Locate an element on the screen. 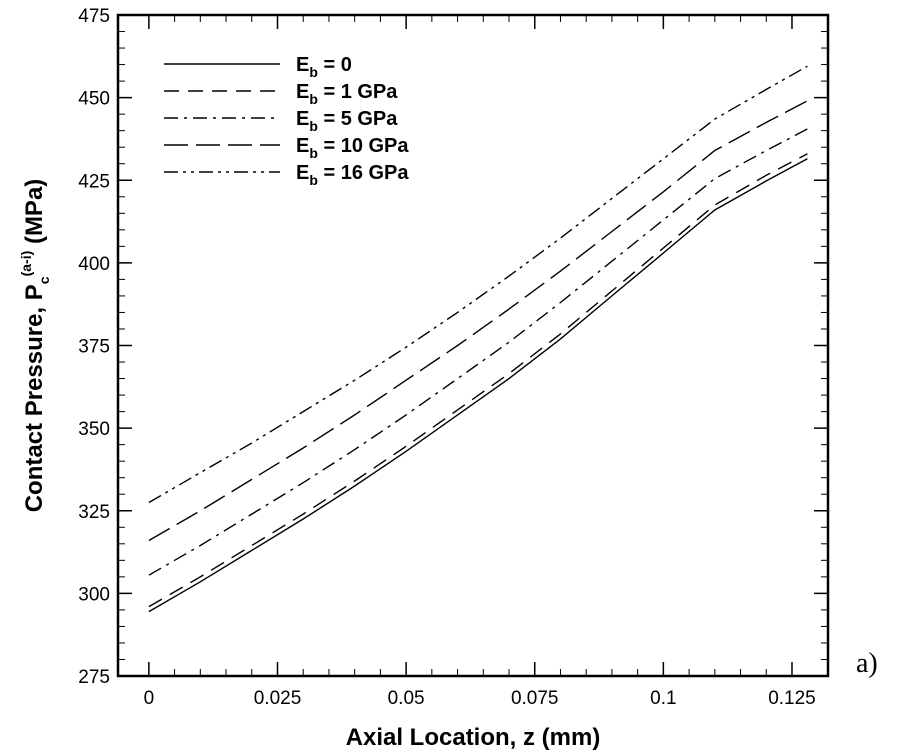 This screenshot has width=907, height=756. y-axis-title-main: Contact Pressure, P is located at coordinates (34, 398).